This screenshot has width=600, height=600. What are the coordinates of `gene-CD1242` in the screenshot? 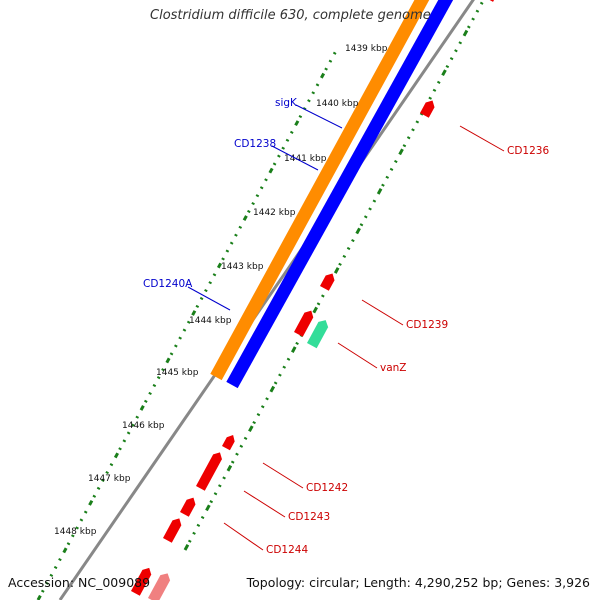 It's located at (209, 471).